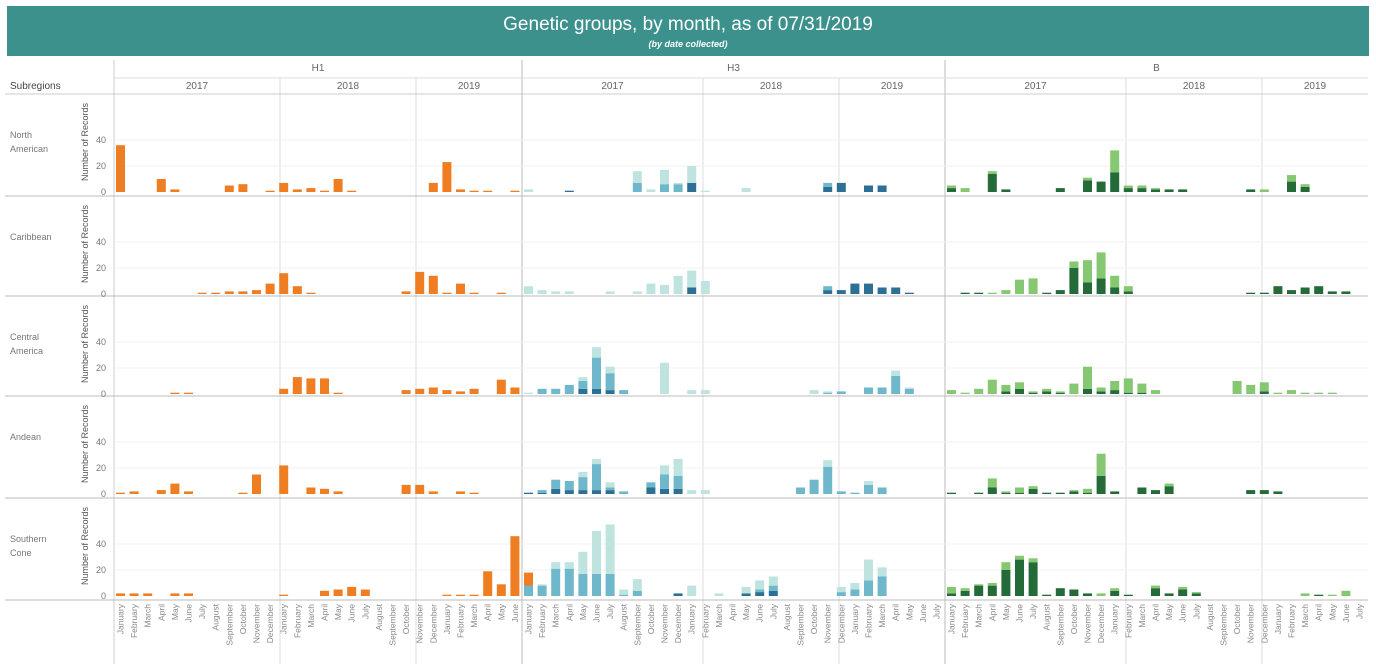  Describe the element at coordinates (101, 166) in the screenshot. I see `y-tick-label: 20` at that location.